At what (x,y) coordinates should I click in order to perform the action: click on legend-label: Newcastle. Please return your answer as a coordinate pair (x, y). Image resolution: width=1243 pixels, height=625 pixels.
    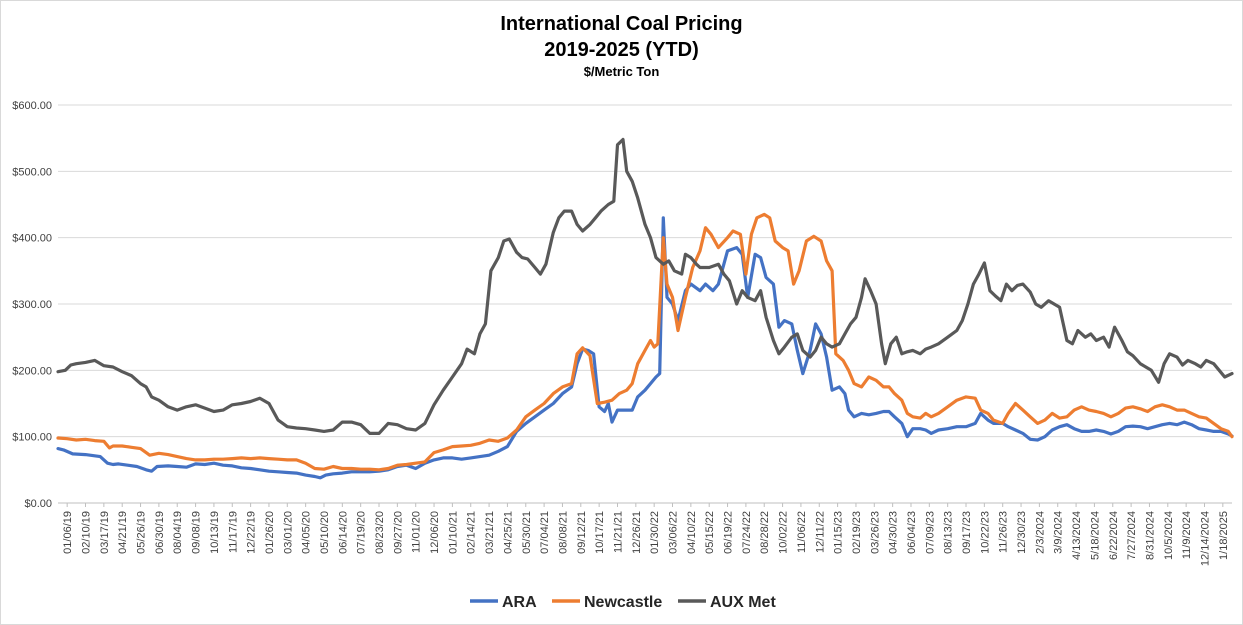
    Looking at the image, I should click on (623, 602).